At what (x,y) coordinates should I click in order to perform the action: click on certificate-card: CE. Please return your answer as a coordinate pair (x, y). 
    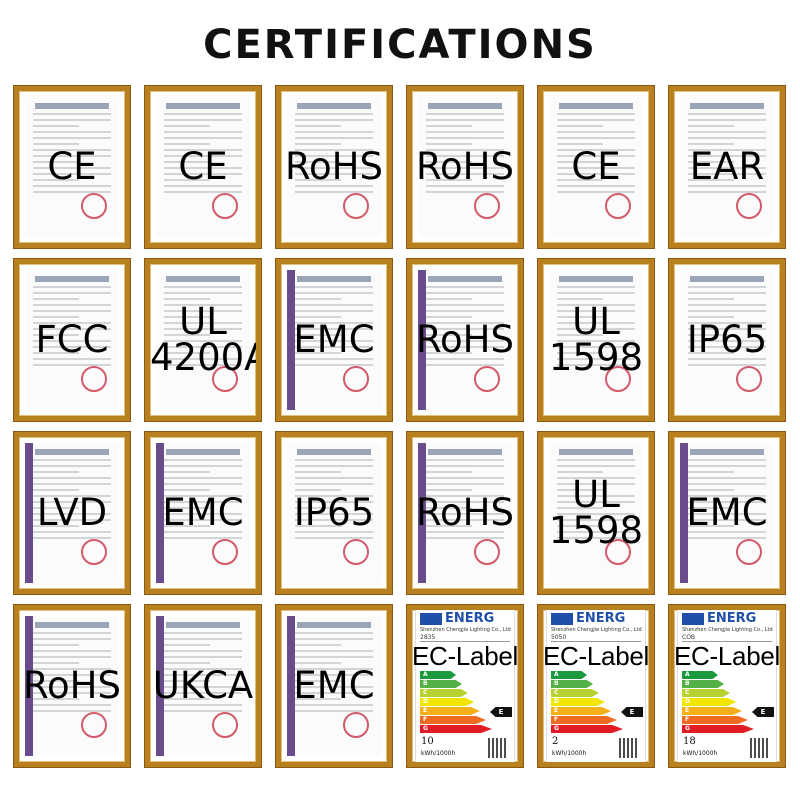
    Looking at the image, I should click on (72, 167).